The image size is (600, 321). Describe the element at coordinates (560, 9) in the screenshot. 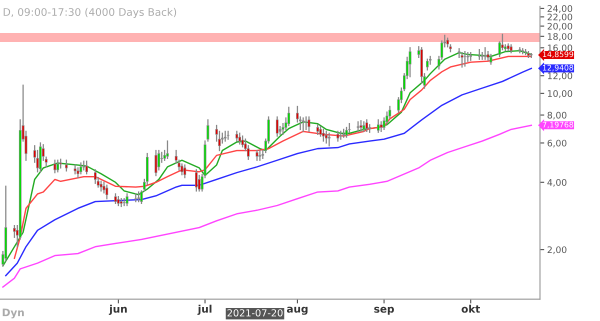

I see `y-tick-label: 24,00` at that location.